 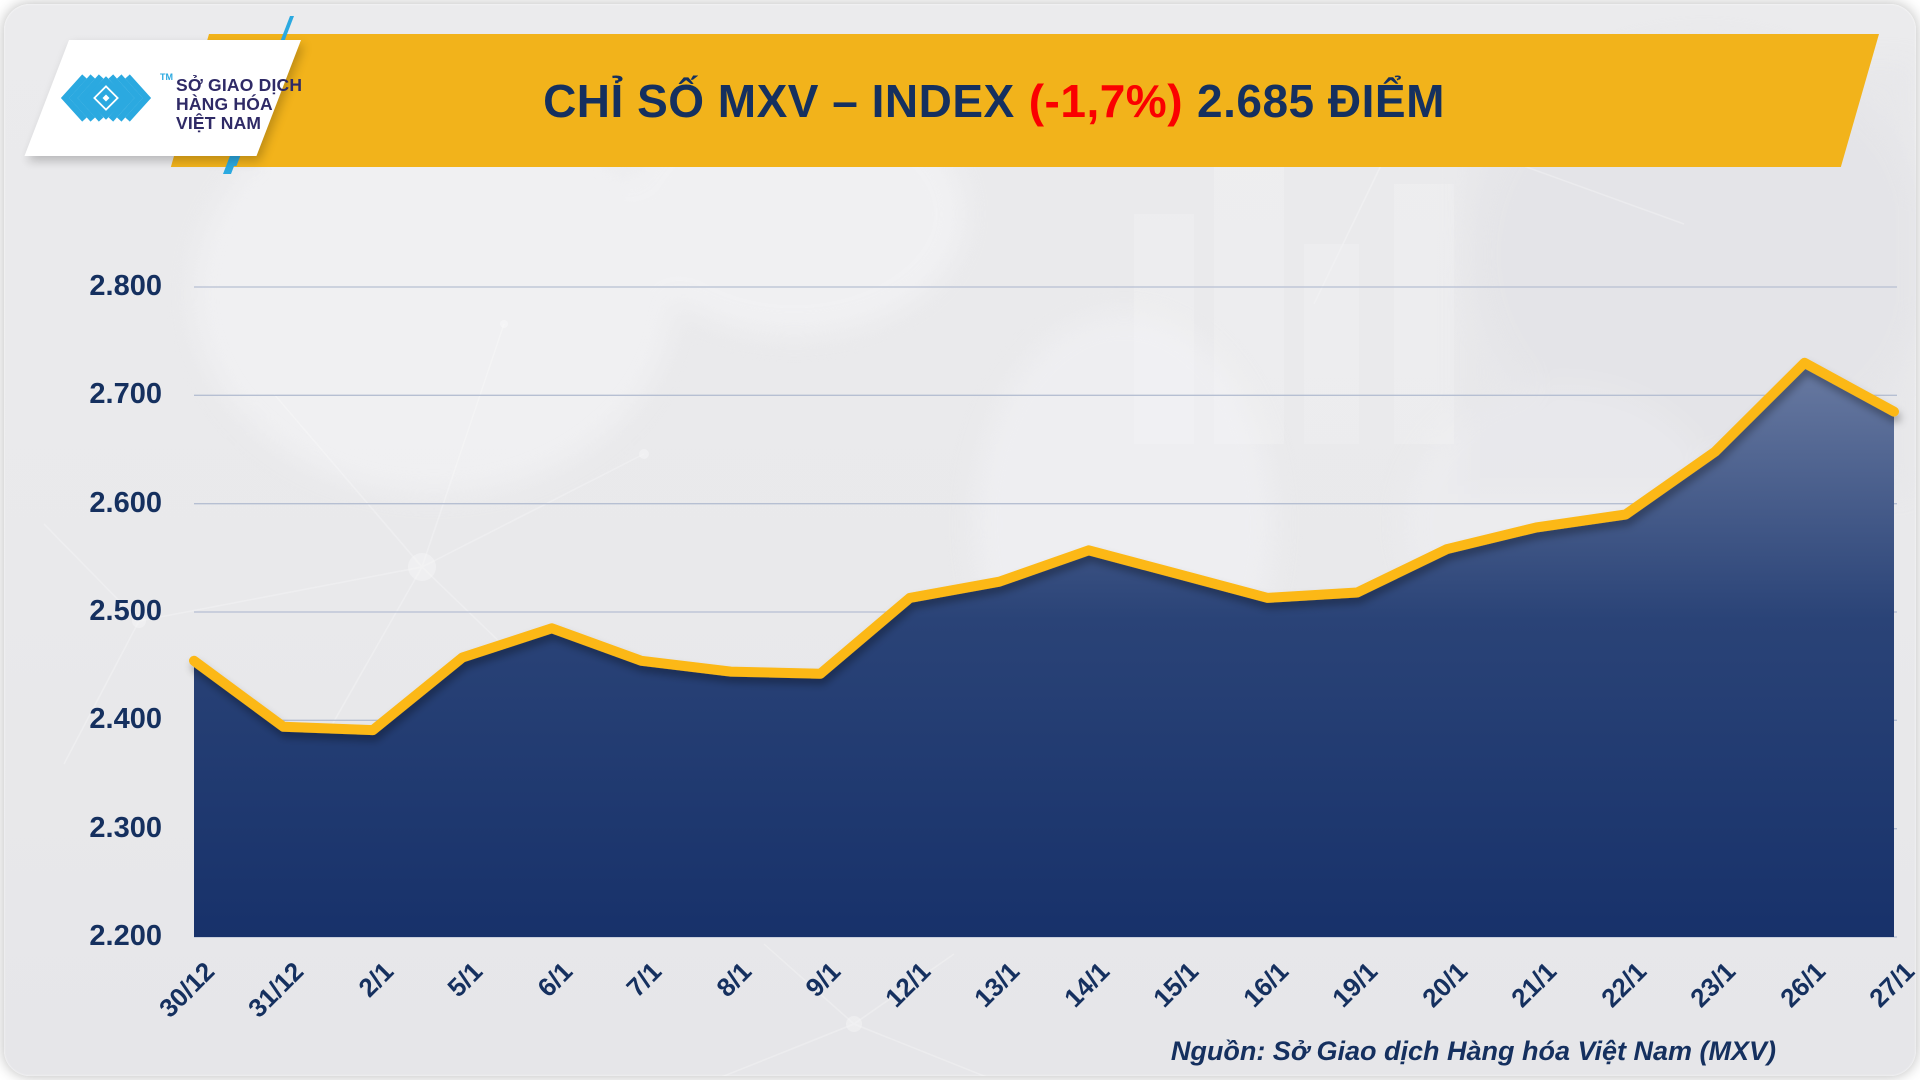 I want to click on title-value: 2.685 ĐIỂM, so click(x=1321, y=100).